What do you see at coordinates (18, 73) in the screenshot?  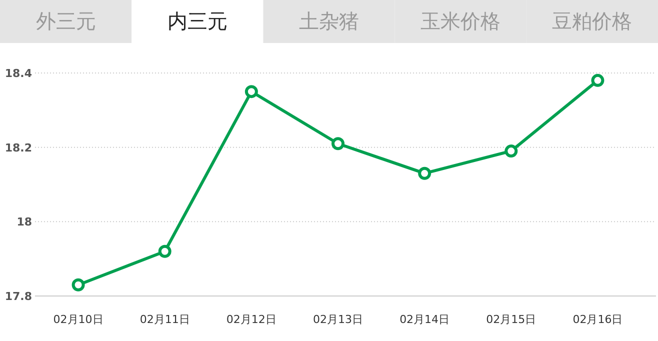 I see `y-tick-label: 18.4` at bounding box center [18, 73].